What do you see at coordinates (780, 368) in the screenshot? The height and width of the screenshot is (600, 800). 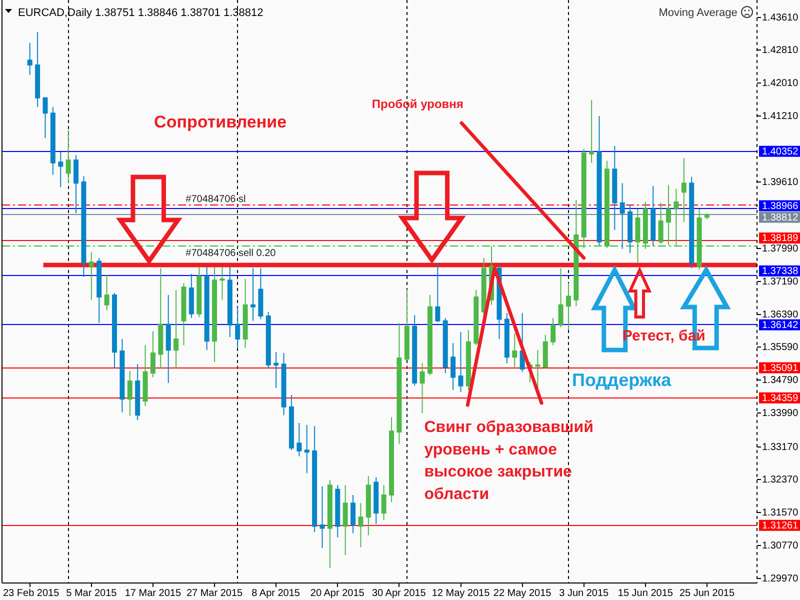 I see `ref-line-label: 1.35091` at bounding box center [780, 368].